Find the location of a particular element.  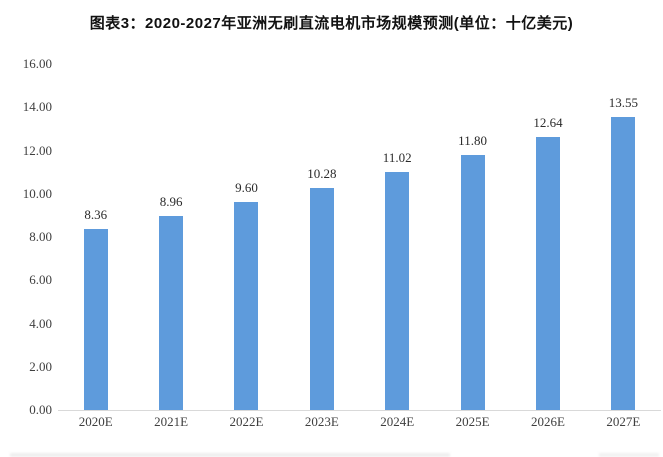

bar-value-label: 9.60 is located at coordinates (246, 188).